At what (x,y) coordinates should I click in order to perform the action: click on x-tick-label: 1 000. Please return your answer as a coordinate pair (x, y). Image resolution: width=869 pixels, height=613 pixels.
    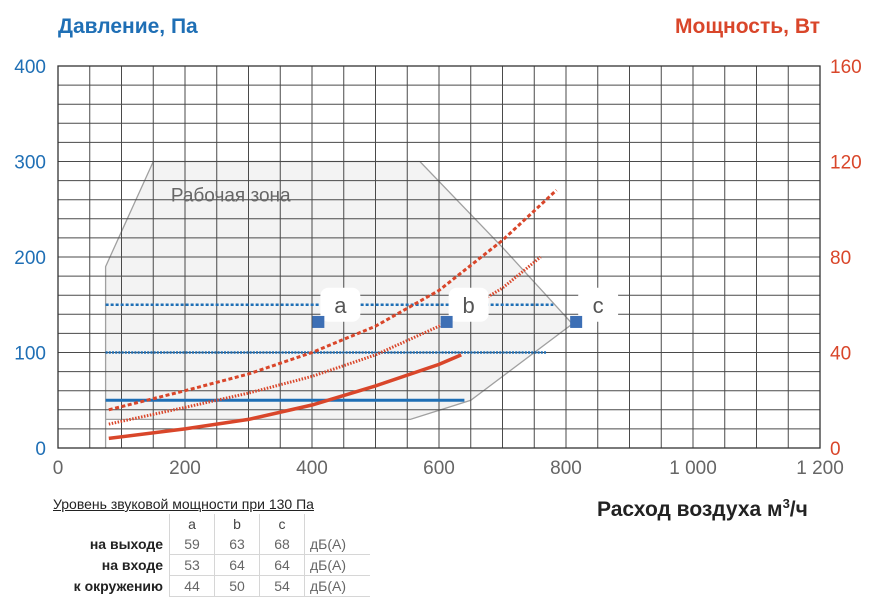
    Looking at the image, I should click on (693, 468).